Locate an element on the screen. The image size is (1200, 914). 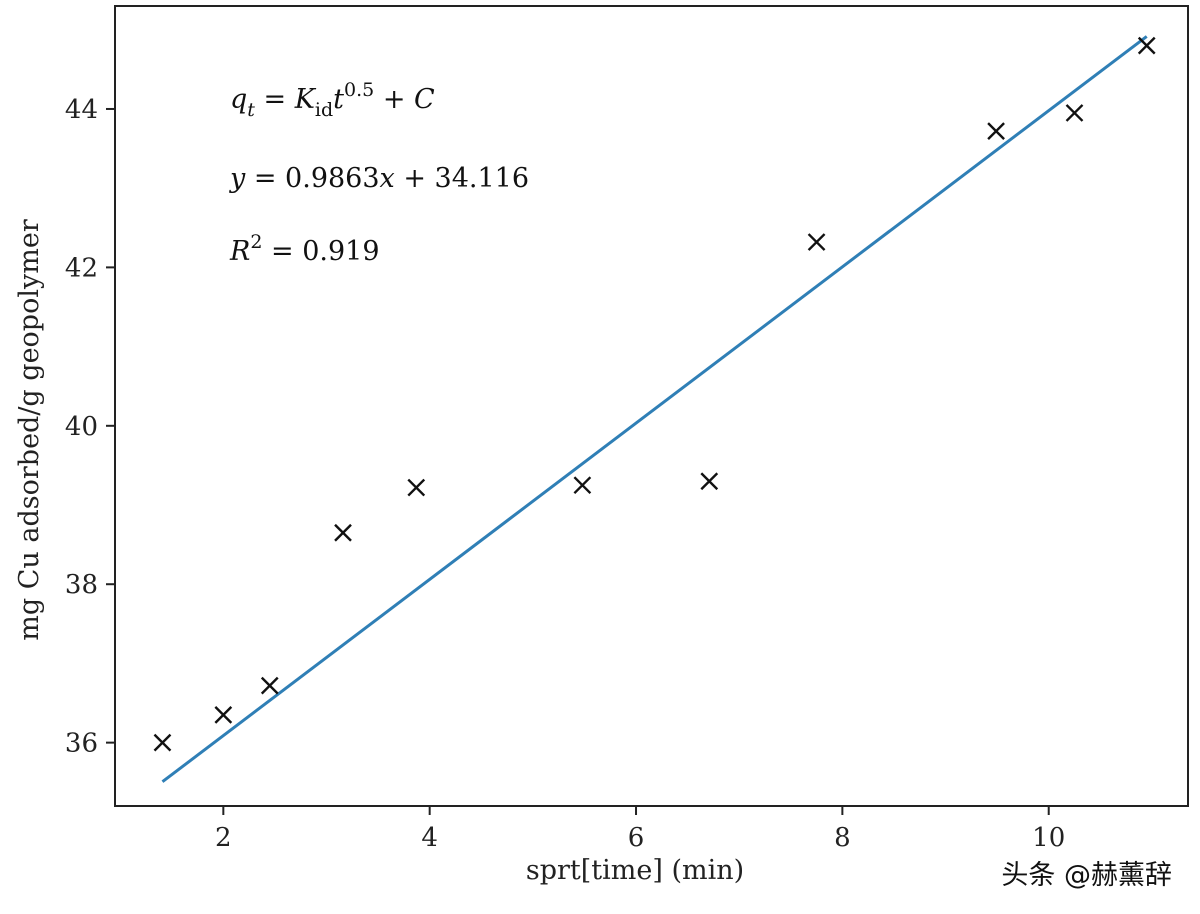
y-axis-ticks: 36 38 40 42 44 is located at coordinates (90, 427).